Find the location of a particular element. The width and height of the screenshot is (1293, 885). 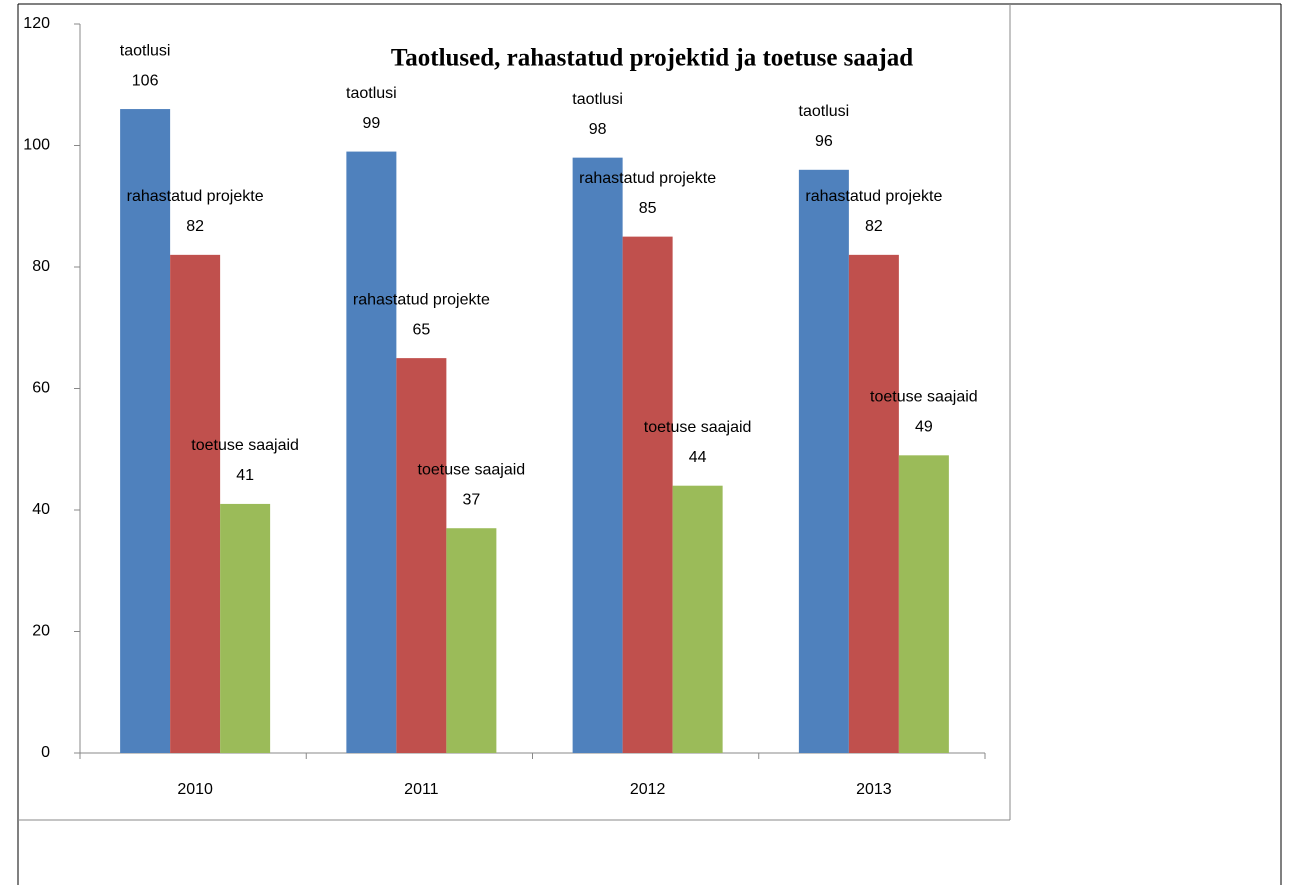

title-background is located at coordinates (655, 60).